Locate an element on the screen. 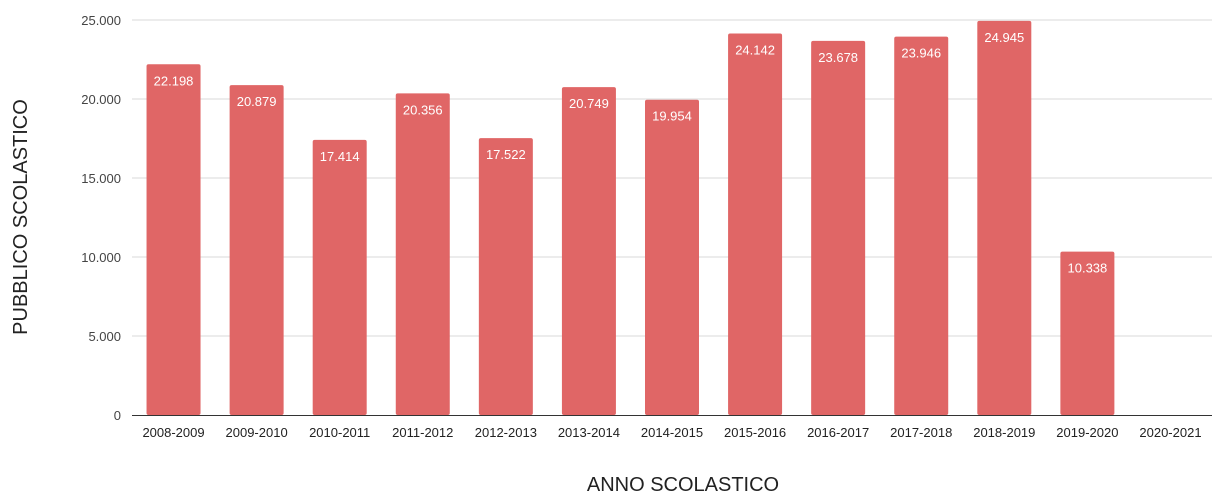 The image size is (1226, 497). x-tick-label: 2013-2014 is located at coordinates (589, 432).